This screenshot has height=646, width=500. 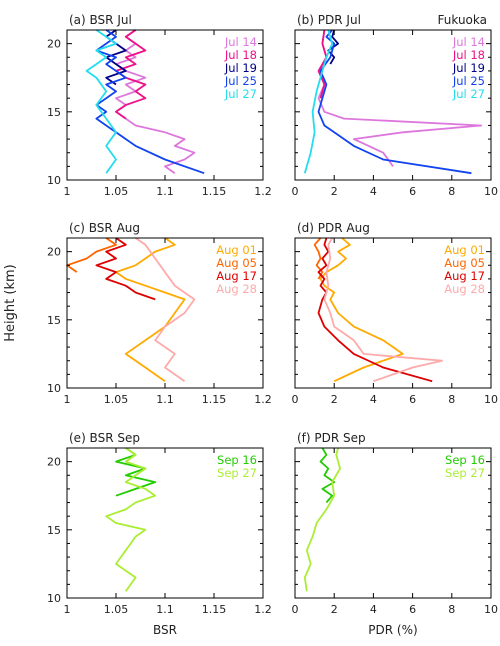 I want to click on panel-title: (d) PDR Aug, so click(x=333, y=228).